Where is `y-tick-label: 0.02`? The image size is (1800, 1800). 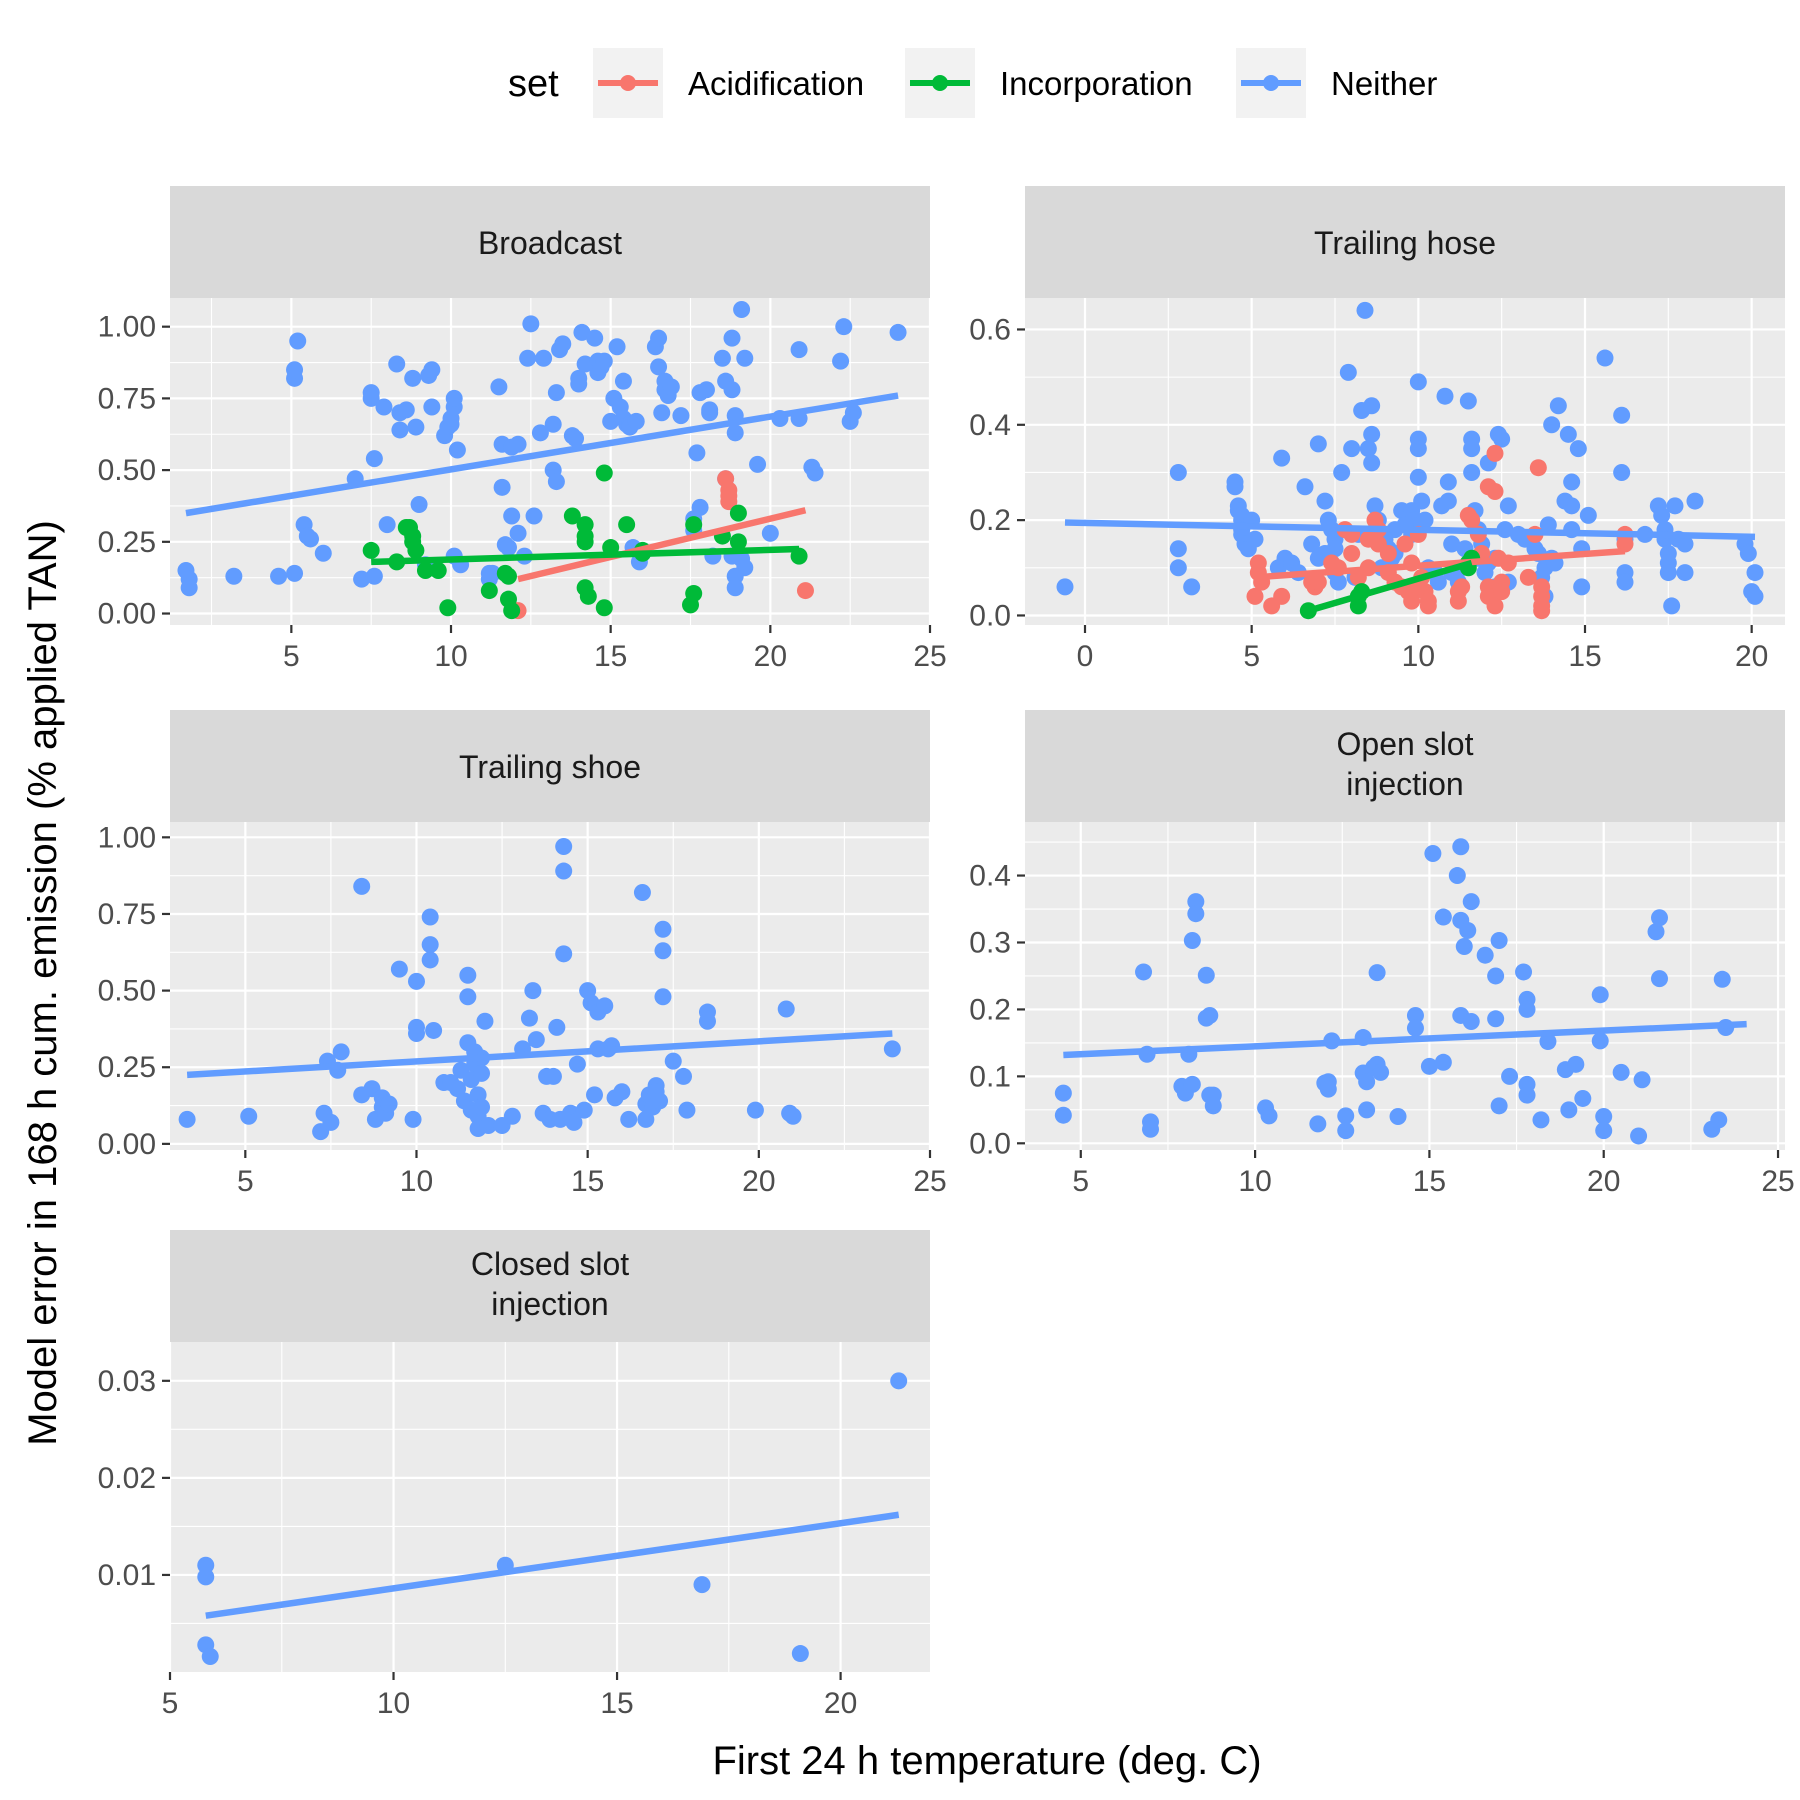 y-tick-label: 0.02 is located at coordinates (127, 1478).